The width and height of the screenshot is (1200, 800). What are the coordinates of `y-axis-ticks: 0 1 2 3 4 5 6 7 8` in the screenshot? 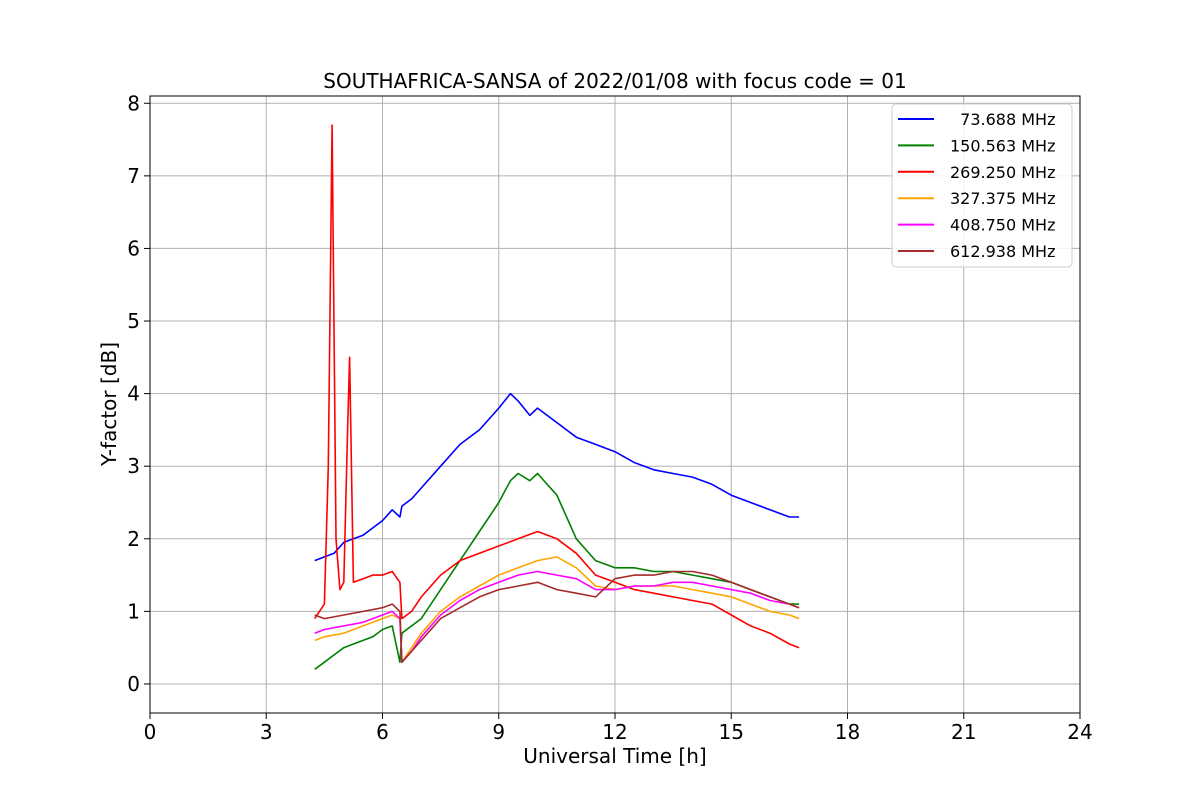 It's located at (138, 393).